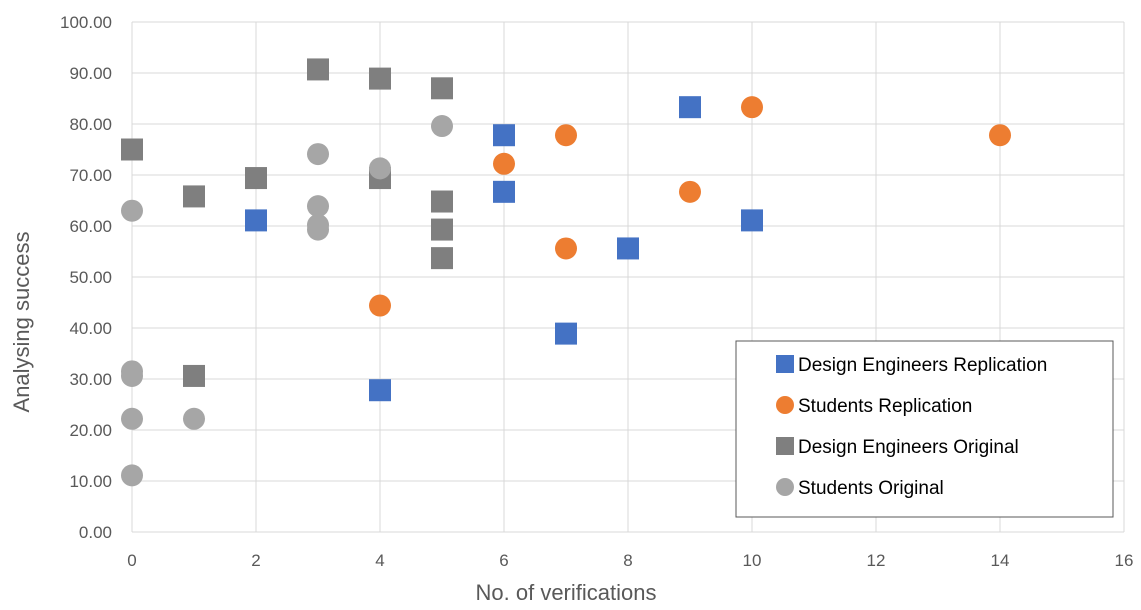 This screenshot has width=1141, height=610. I want to click on x-axis-title: No. of verifications, so click(566, 592).